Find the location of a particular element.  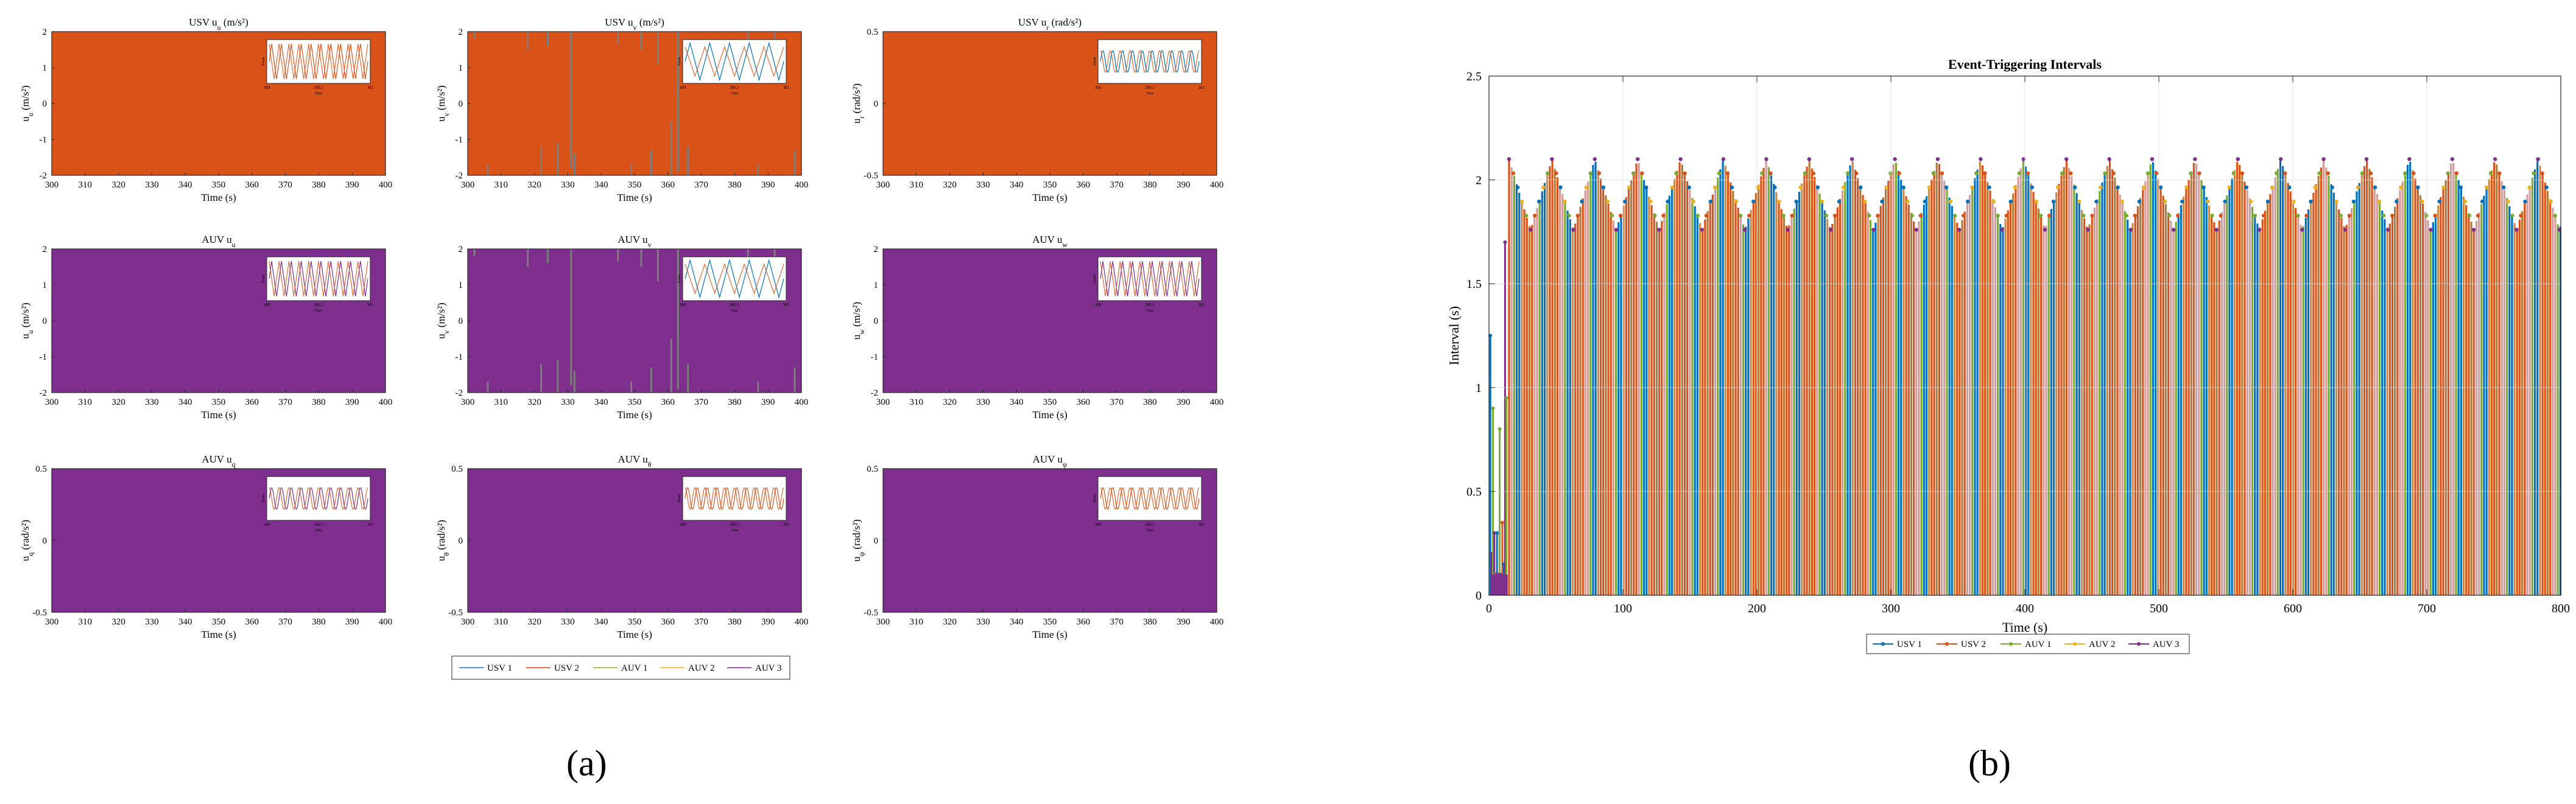

subplot-title: USV uu (m/s²) is located at coordinates (218, 24).